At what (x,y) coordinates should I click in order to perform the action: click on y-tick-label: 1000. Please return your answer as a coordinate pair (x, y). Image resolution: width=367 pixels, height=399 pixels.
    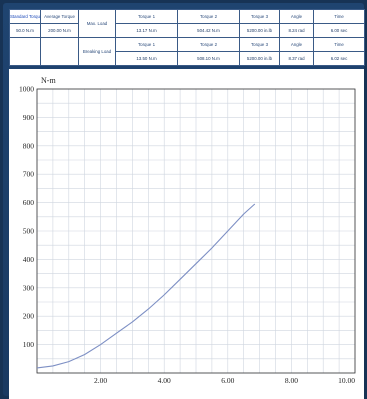
    Looking at the image, I should click on (26, 89).